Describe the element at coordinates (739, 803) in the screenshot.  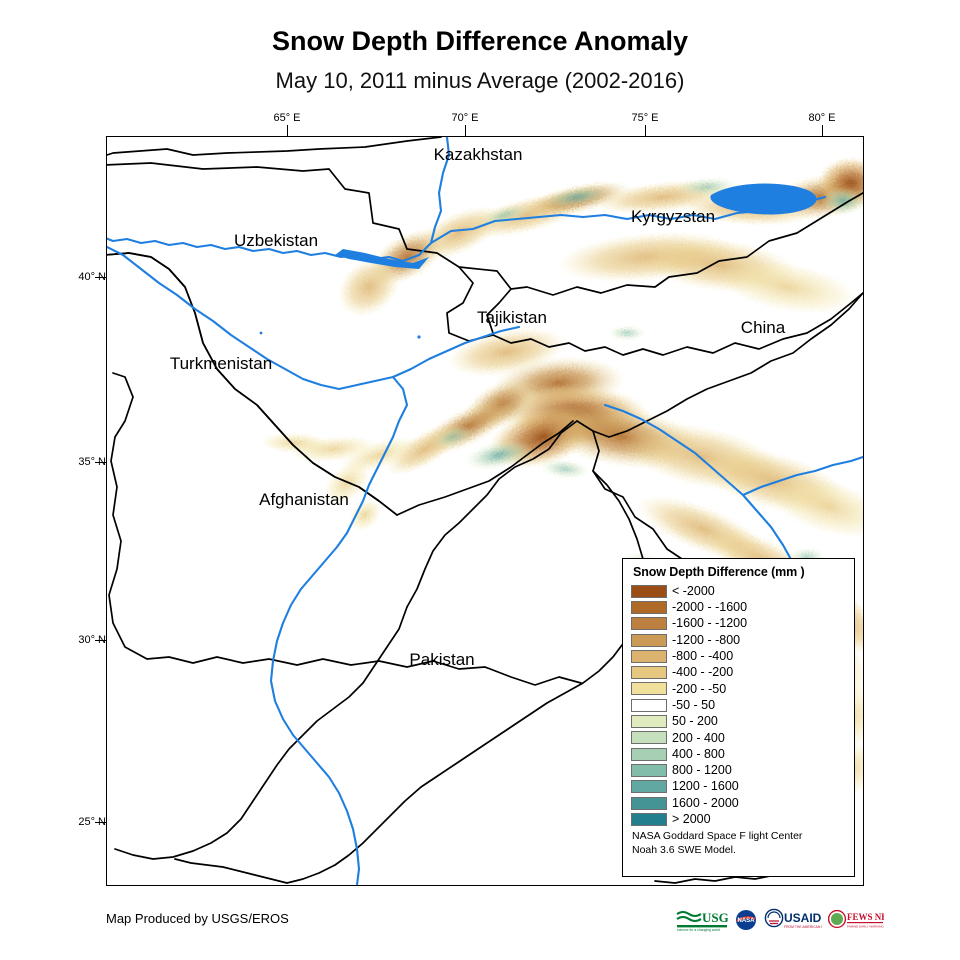
I see `legend-row: 1600 - 2000` at that location.